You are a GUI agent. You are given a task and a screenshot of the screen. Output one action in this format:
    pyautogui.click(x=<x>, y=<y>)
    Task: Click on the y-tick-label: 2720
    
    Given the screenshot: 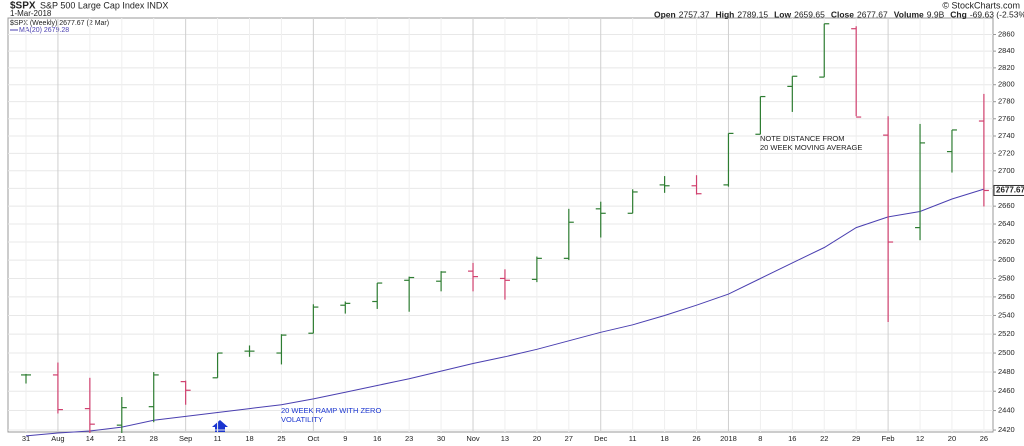 What is the action you would take?
    pyautogui.click(x=1006, y=152)
    